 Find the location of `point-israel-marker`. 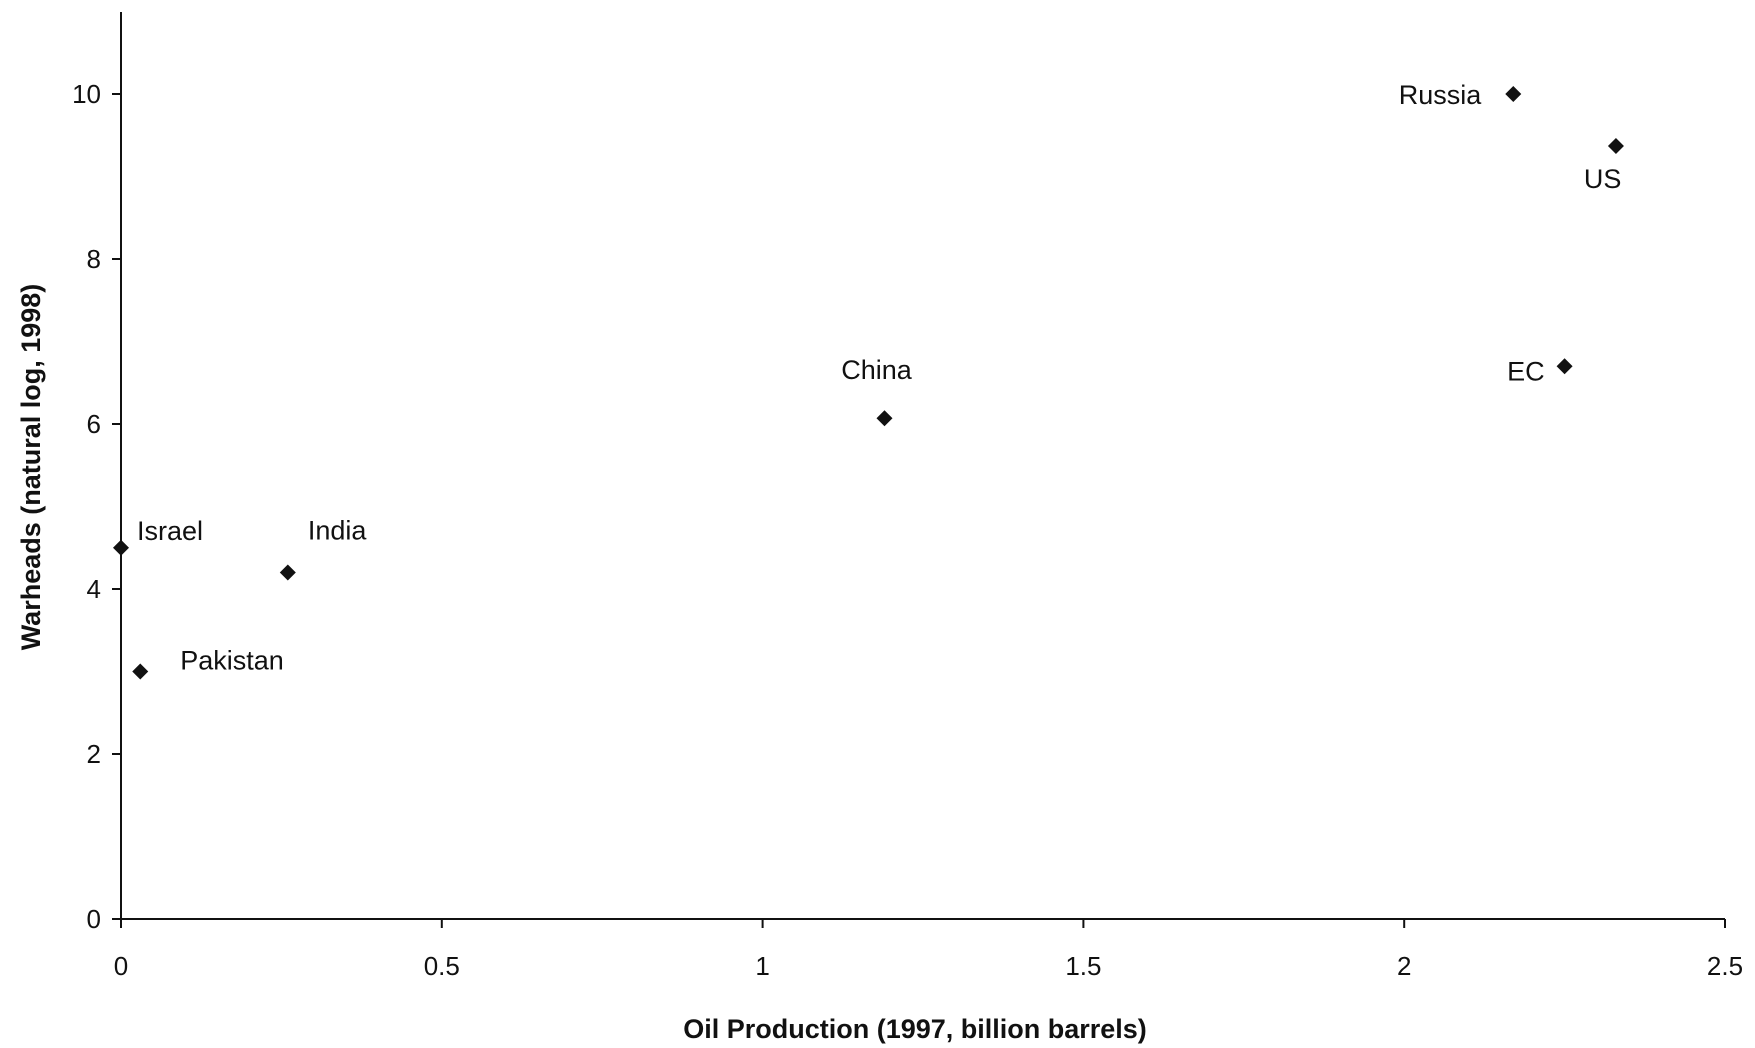

point-israel-marker is located at coordinates (121, 547).